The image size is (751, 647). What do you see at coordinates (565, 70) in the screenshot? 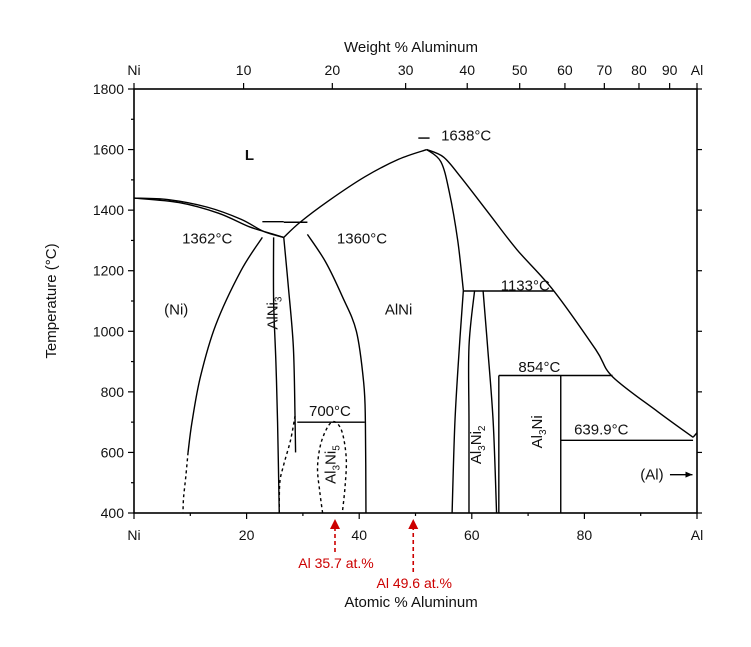
I see `top-tick-label: 60` at bounding box center [565, 70].